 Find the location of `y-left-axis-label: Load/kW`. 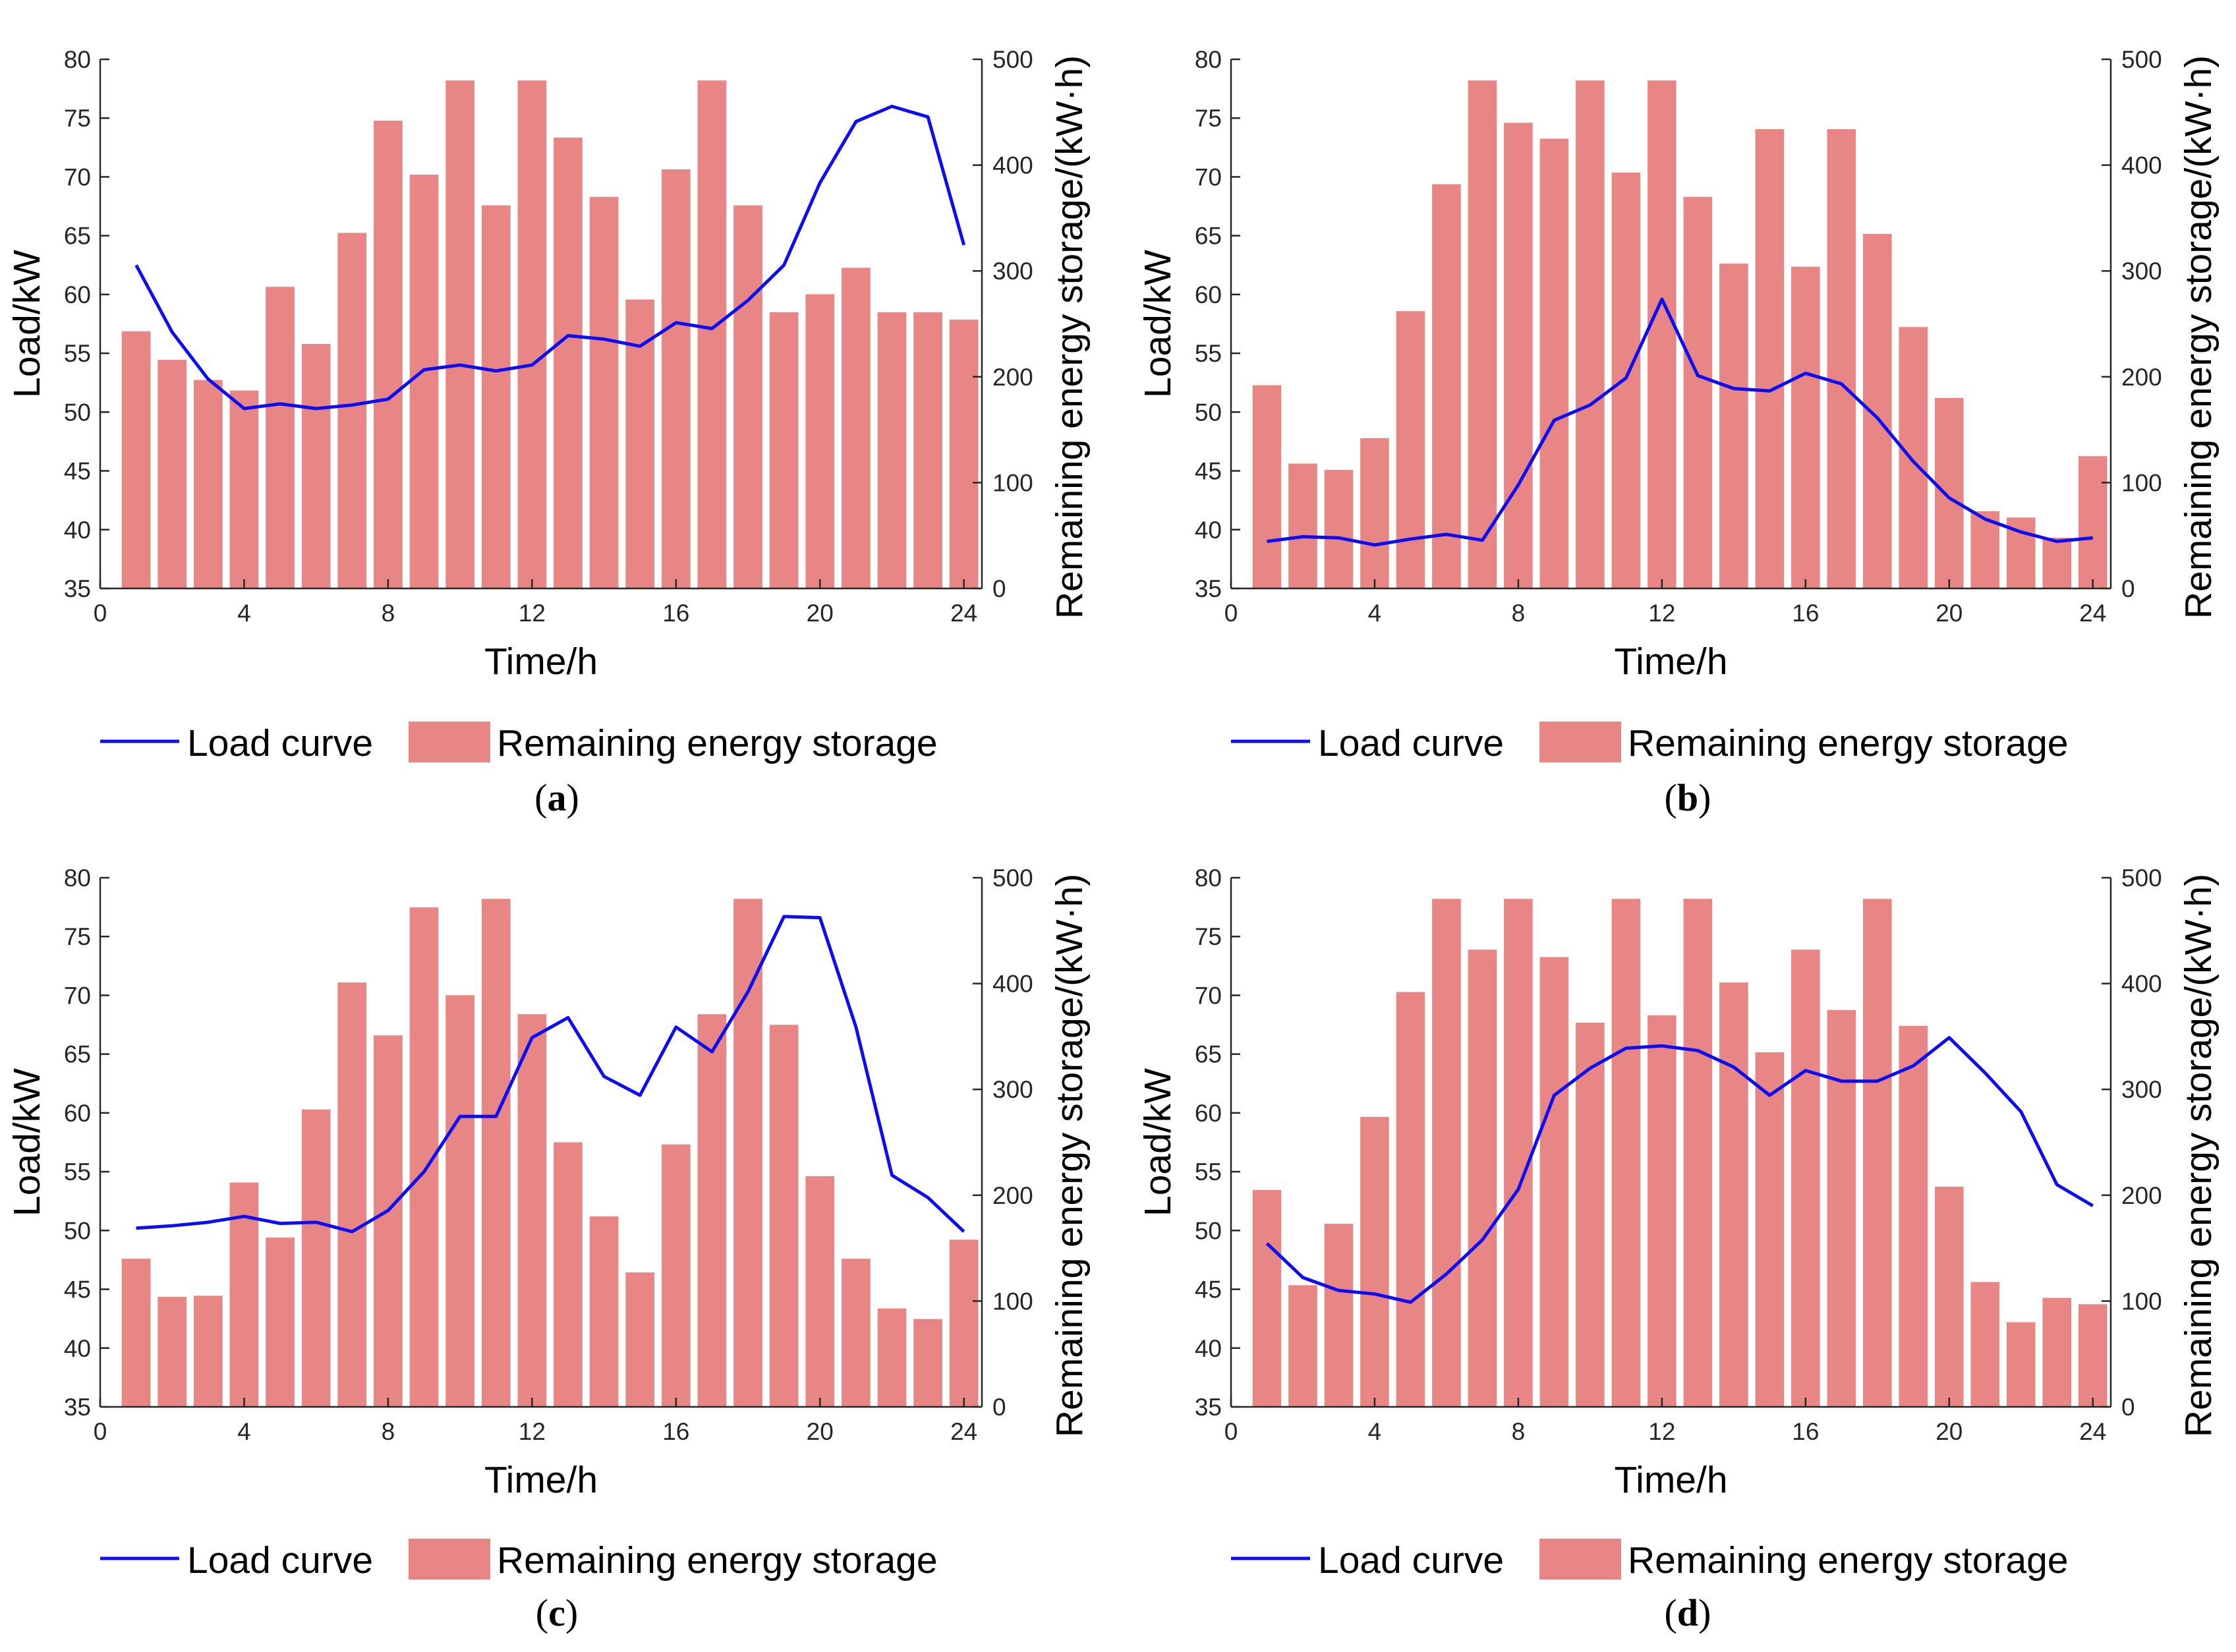

y-left-axis-label: Load/kW is located at coordinates (1158, 324).